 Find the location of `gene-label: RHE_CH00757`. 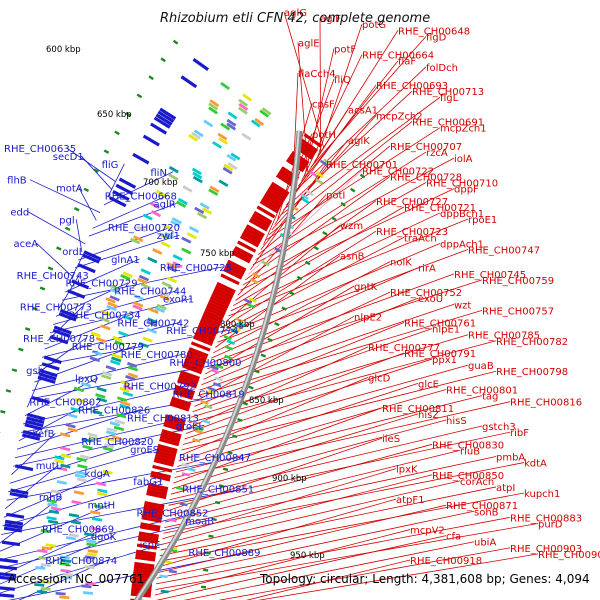

gene-label: RHE_CH00757 is located at coordinates (518, 311).